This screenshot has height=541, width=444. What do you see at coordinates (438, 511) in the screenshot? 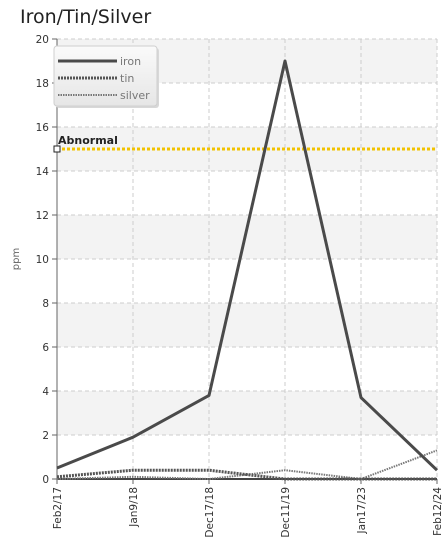
I see `x-tick-label: Feb12/24` at bounding box center [438, 511].